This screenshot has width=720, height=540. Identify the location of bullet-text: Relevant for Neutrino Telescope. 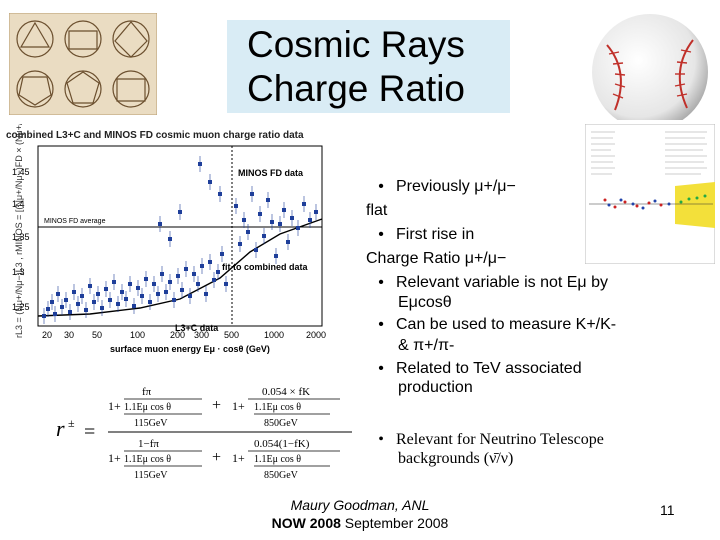
(500, 439).